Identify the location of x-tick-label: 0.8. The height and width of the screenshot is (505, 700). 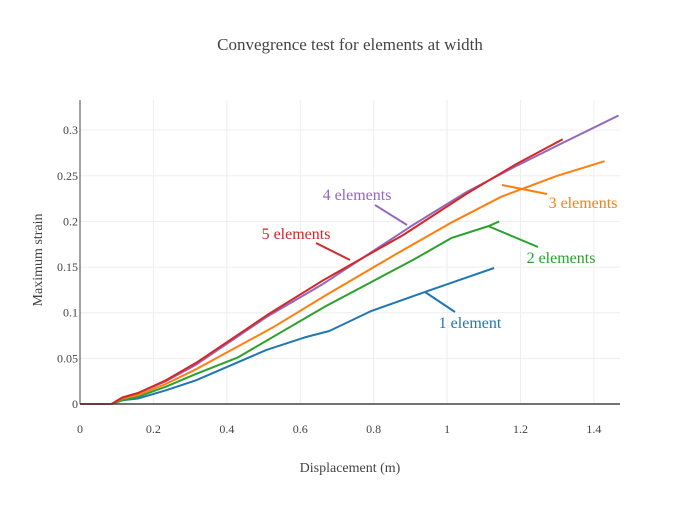
(373, 429).